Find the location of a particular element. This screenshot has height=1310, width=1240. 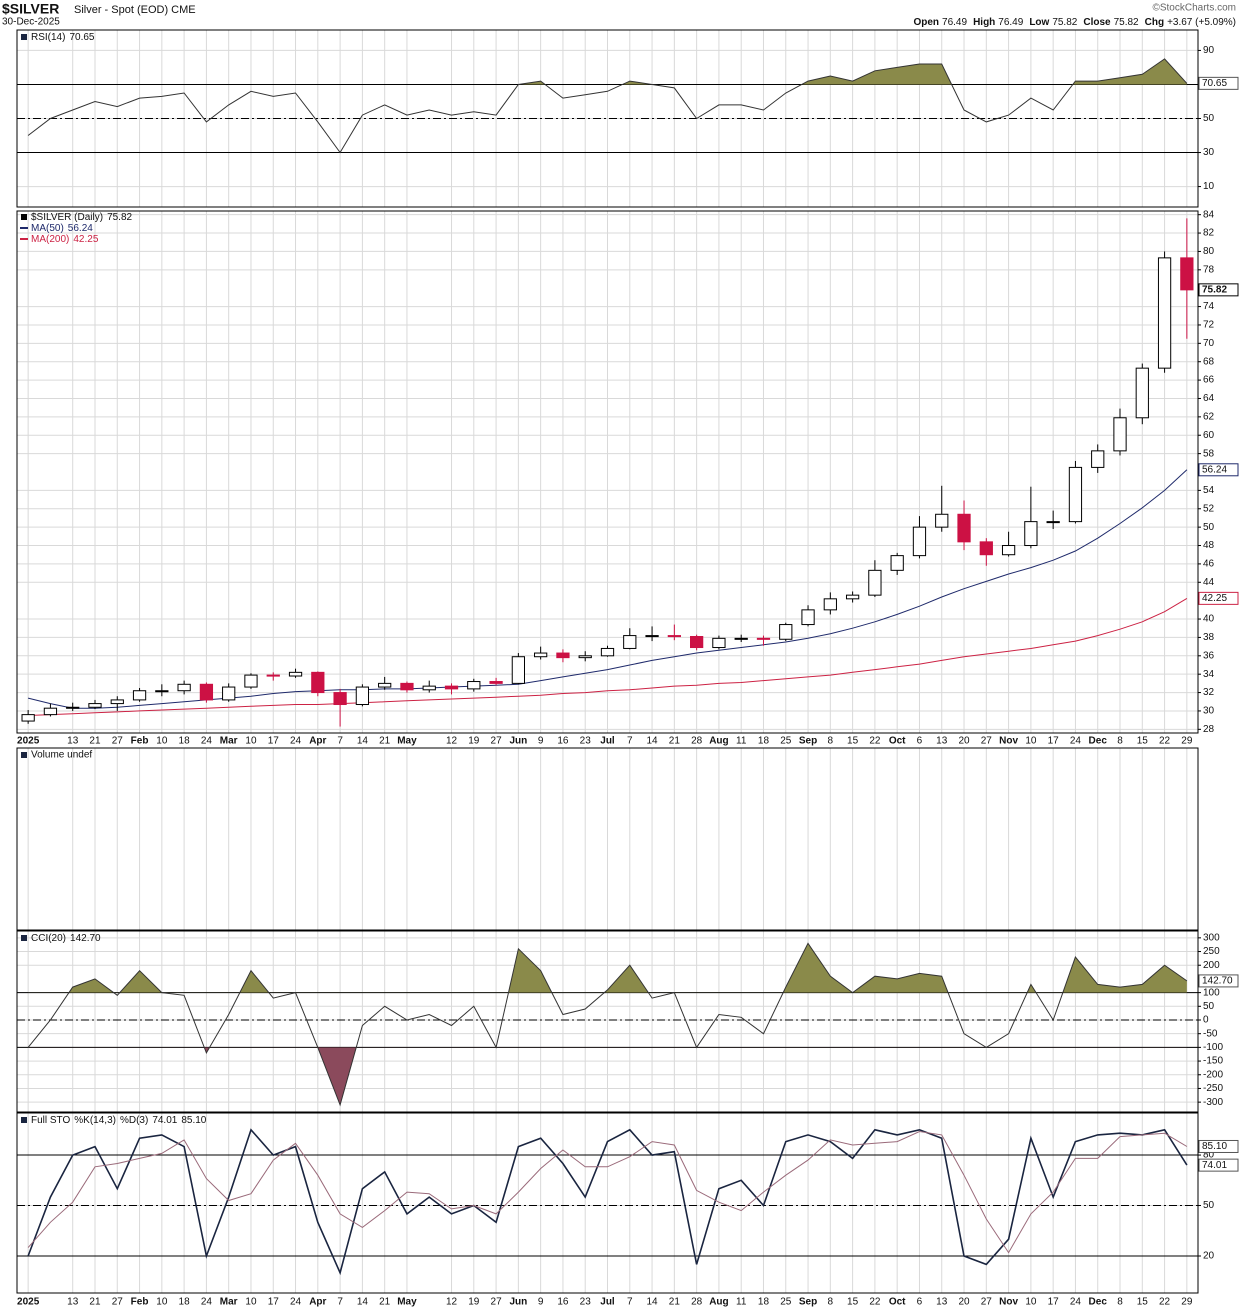

legend: RSI(14) 70.65 is located at coordinates (63, 37).